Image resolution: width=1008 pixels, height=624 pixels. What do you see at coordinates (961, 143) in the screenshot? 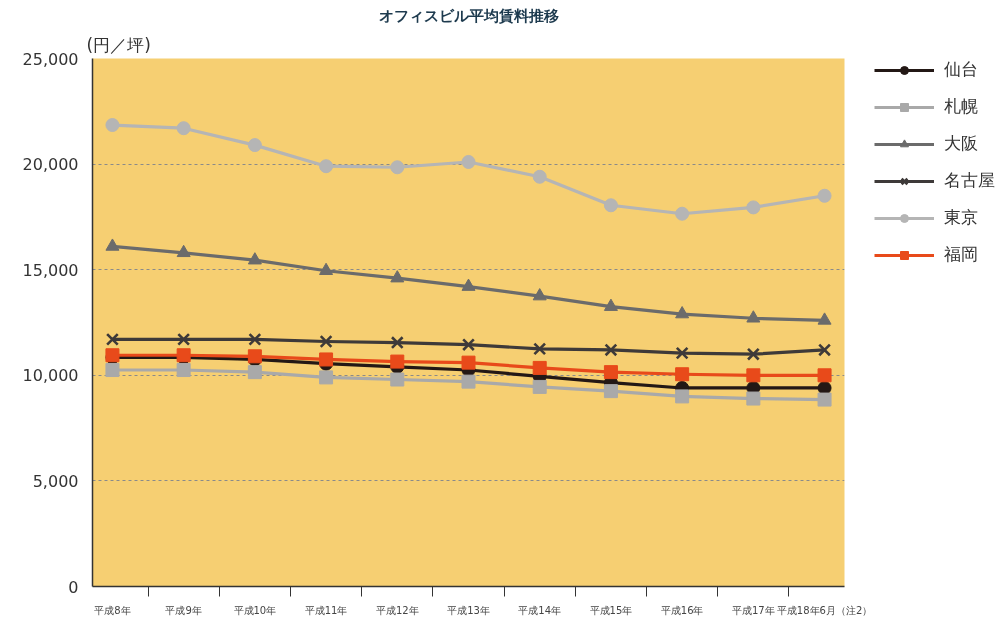
I see `legend-label: 大阪` at bounding box center [961, 143].